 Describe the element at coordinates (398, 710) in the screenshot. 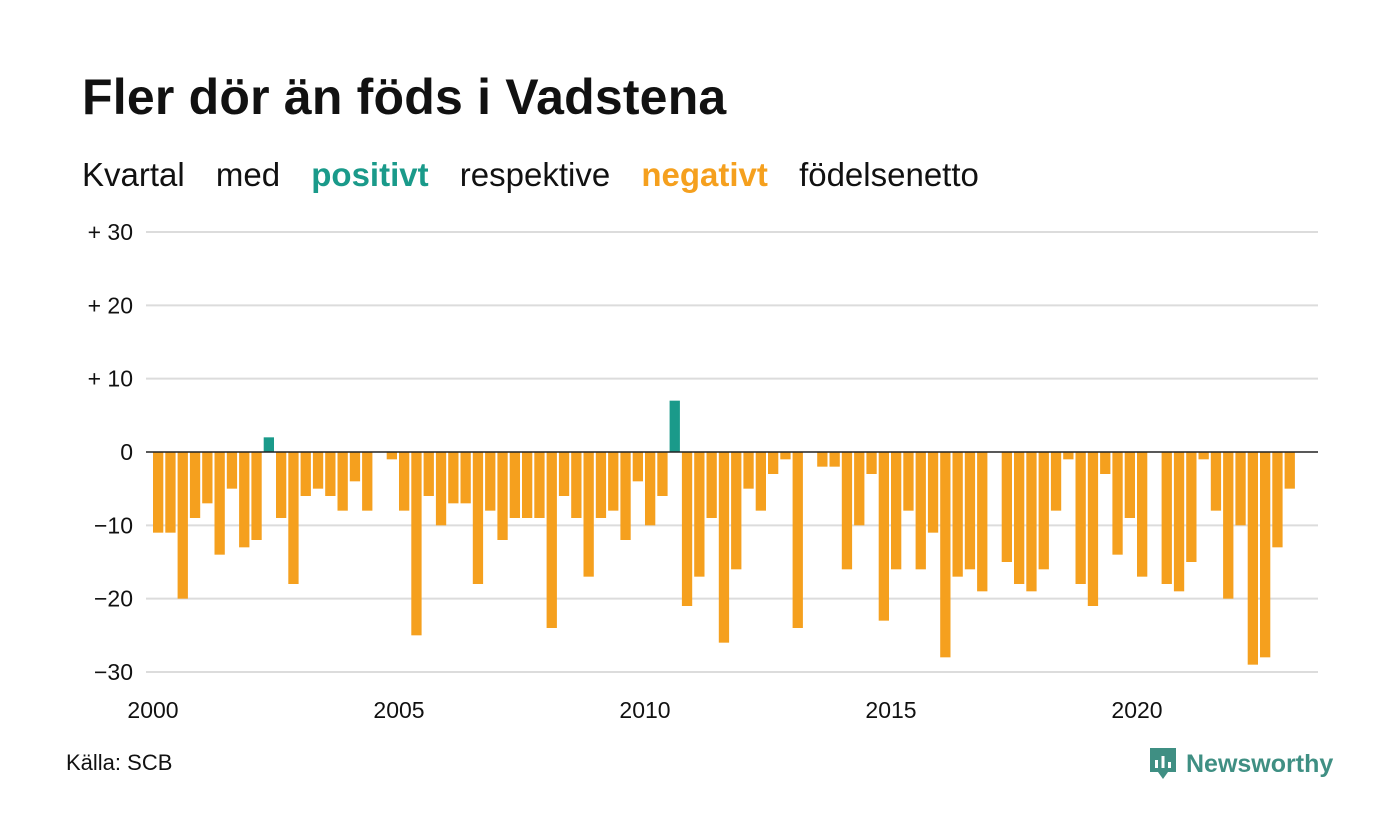

I see `x-tick-label: 2005` at that location.